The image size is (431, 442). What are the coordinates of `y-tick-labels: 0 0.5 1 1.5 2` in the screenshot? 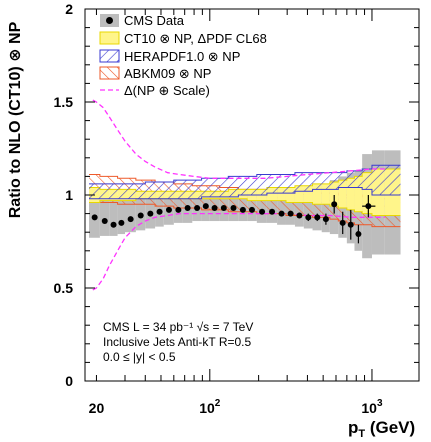 It's located at (64, 195).